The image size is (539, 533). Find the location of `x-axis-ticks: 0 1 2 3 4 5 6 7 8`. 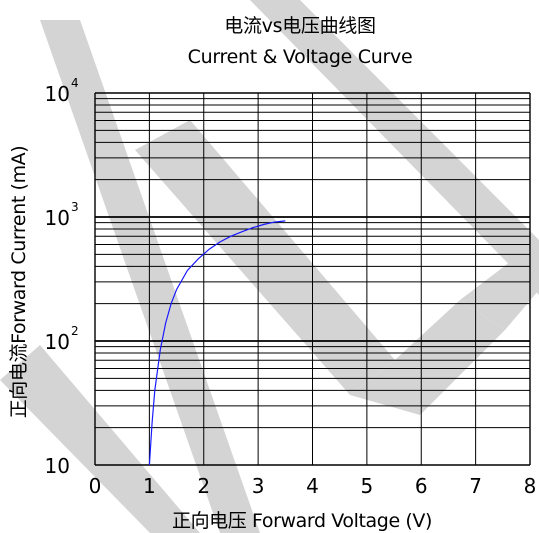

x-axis-ticks: 0 1 2 3 4 5 6 7 8 is located at coordinates (313, 486).